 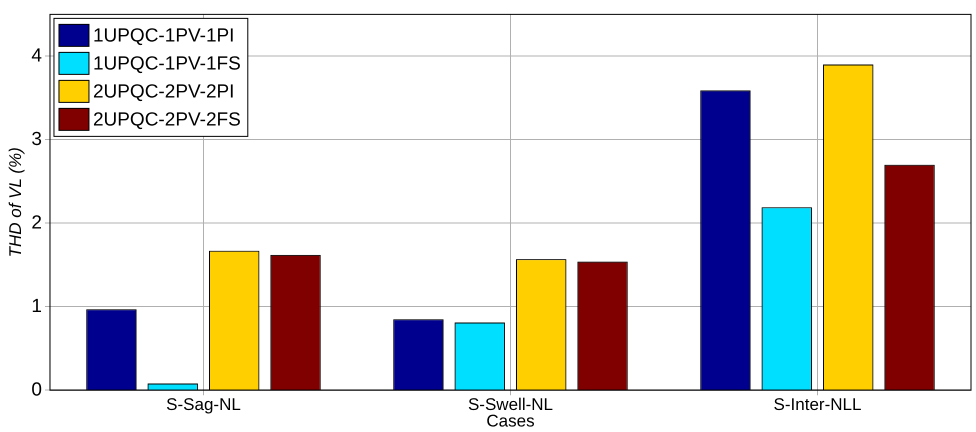 I want to click on y-tick-label: 4, so click(x=36, y=55).